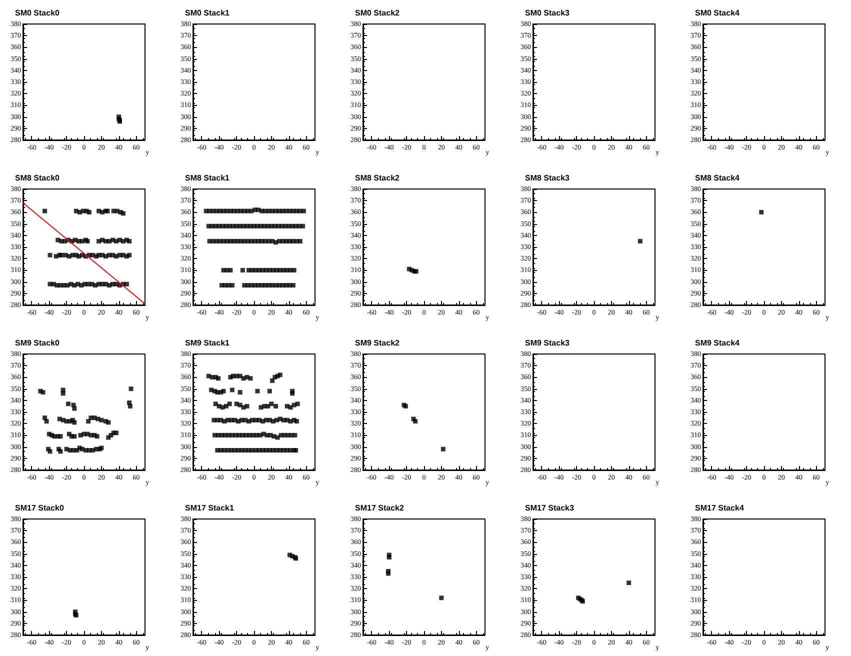 The image size is (851, 656). Describe the element at coordinates (207, 178) in the screenshot. I see `chart-title: SM8 Stack1` at that location.